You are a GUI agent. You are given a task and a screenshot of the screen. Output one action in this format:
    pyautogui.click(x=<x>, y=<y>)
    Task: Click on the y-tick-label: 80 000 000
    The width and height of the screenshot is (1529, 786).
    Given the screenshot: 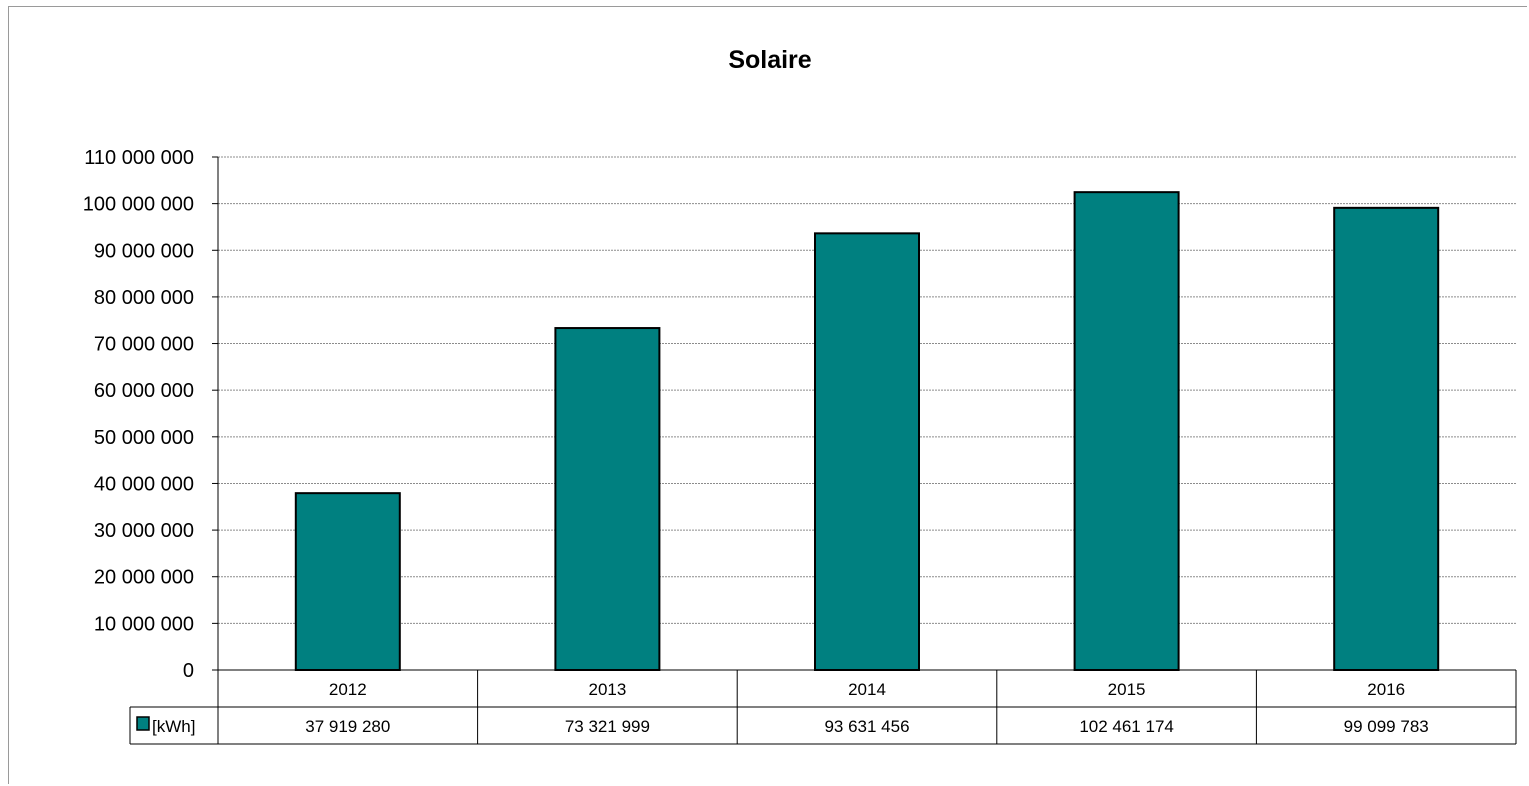 What is the action you would take?
    pyautogui.click(x=144, y=298)
    